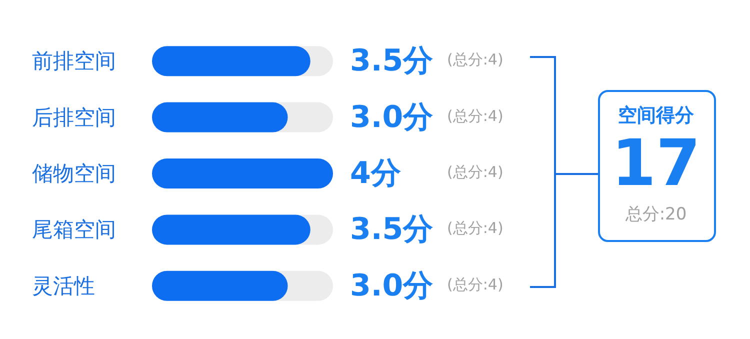  What do you see at coordinates (74, 174) in the screenshot?
I see `y-tick-label: 储物空间` at bounding box center [74, 174].